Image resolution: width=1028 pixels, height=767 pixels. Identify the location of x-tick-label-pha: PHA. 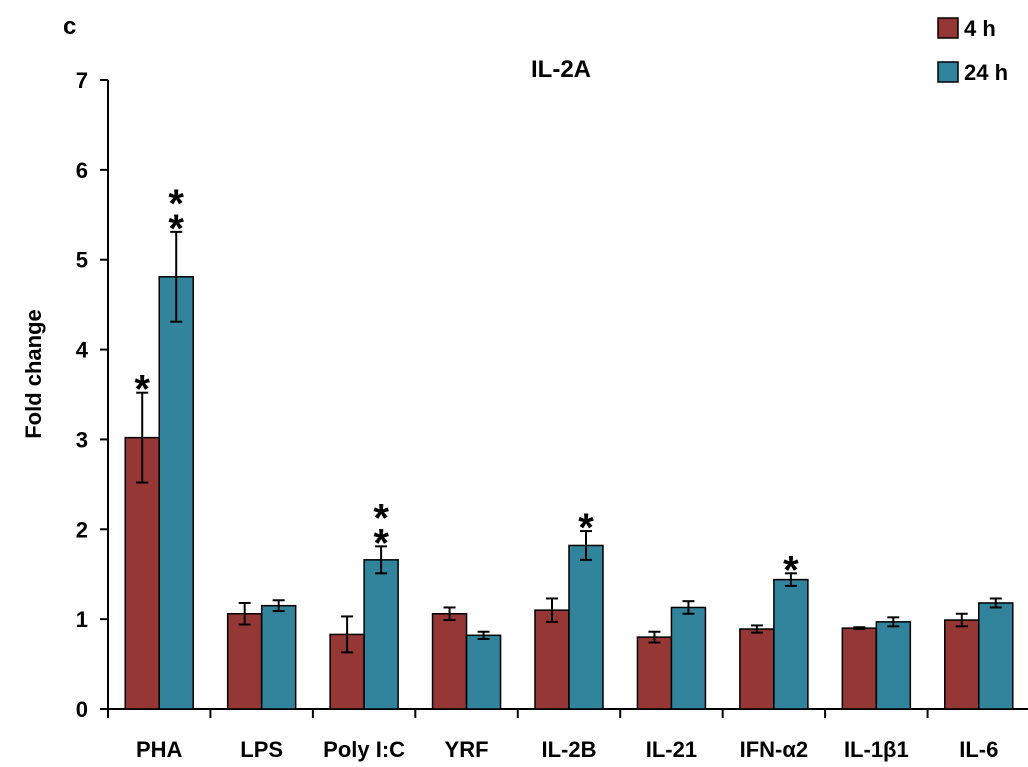
(159, 749).